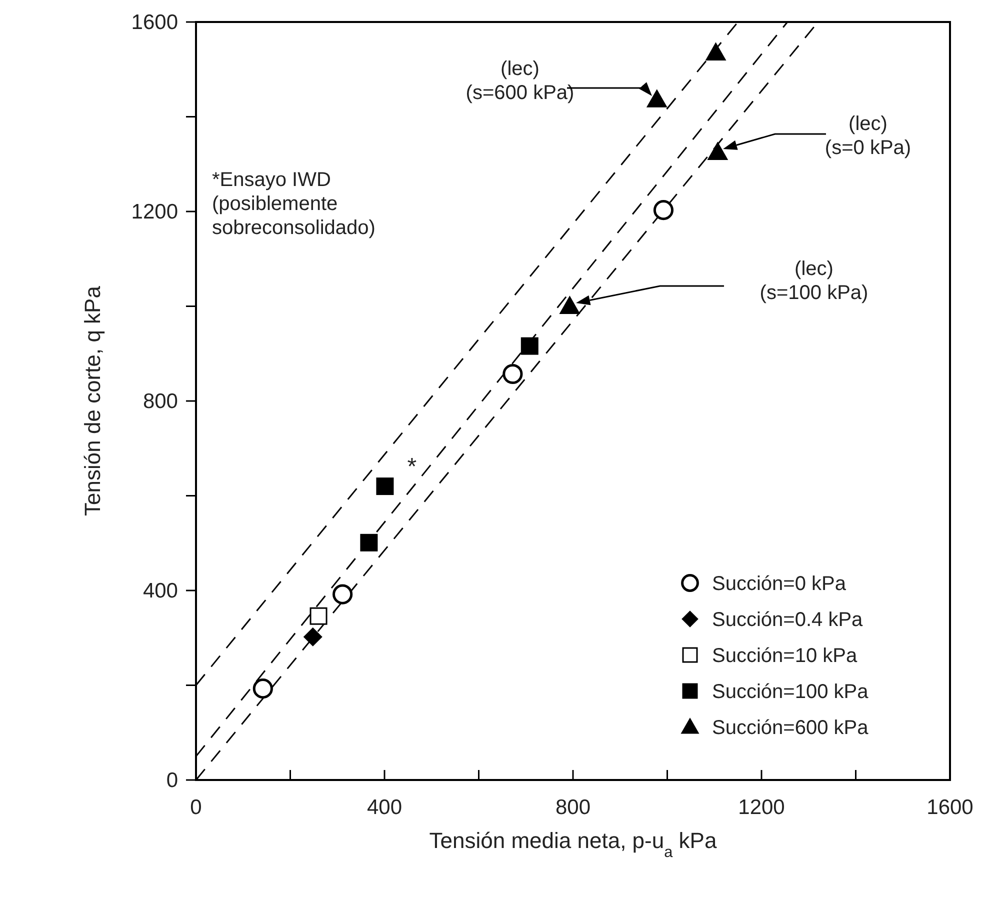  Describe the element at coordinates (384, 807) in the screenshot. I see `x-tick-label: 400` at that location.